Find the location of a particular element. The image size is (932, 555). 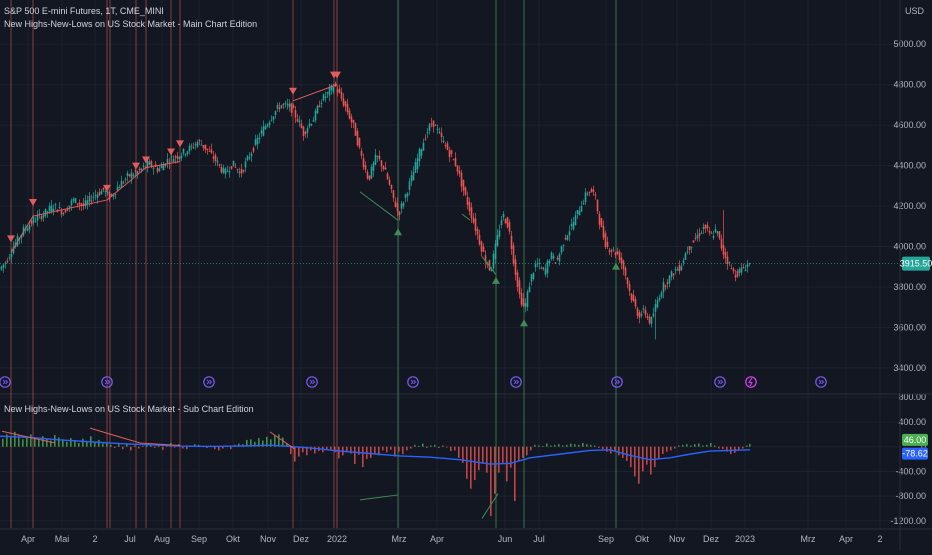

event-forward-icon is located at coordinates (720, 382).